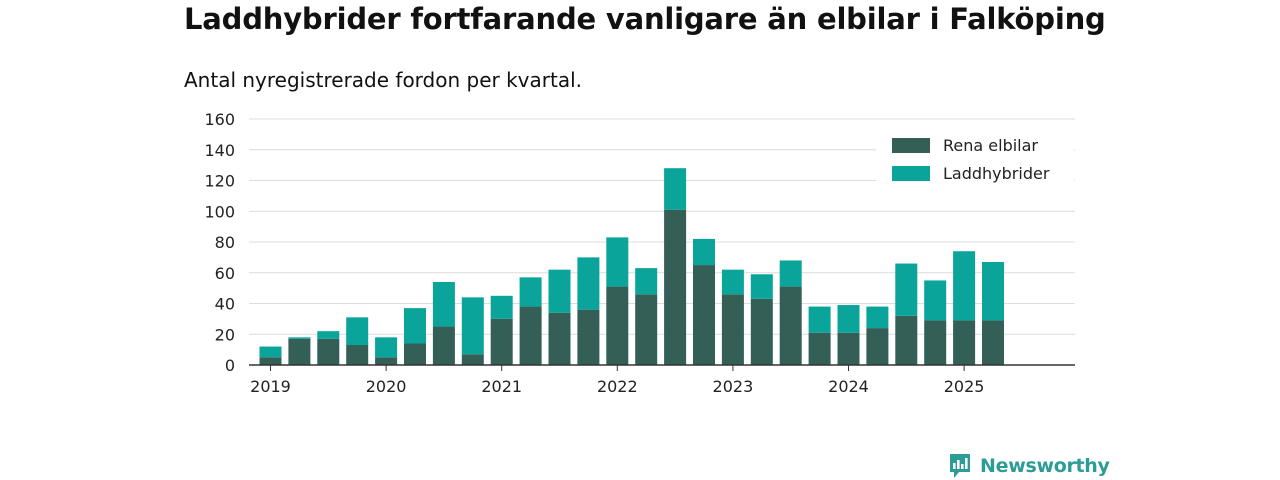 This screenshot has width=1280, height=480. I want to click on legend-label: Rena elbilar, so click(990, 145).